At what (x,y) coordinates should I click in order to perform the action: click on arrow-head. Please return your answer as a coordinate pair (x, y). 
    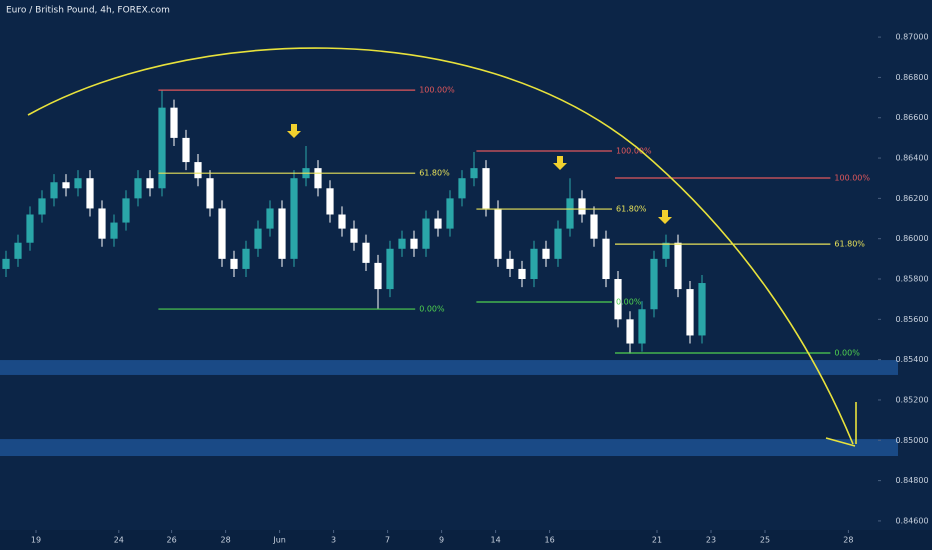
    Looking at the image, I should click on (841, 424).